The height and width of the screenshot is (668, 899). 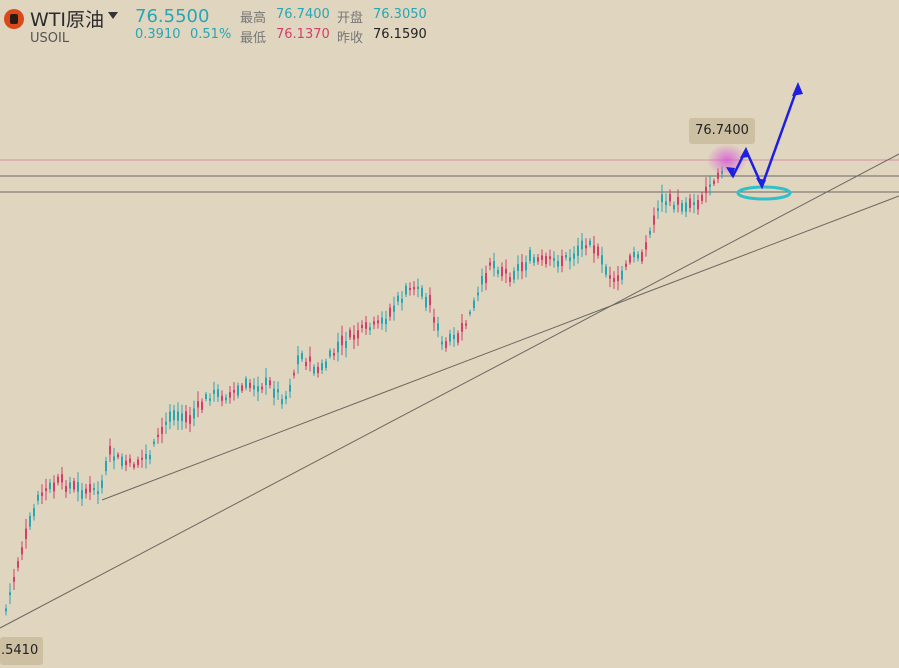 I want to click on down-arrowhead-icon, so click(x=761, y=183).